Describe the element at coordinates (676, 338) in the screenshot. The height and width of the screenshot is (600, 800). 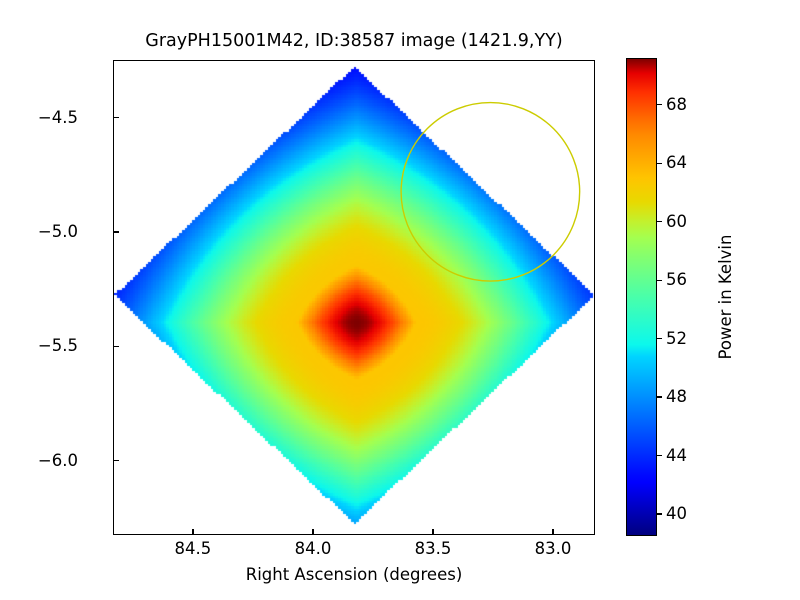
I see `colorbar-tick-label: 52` at that location.